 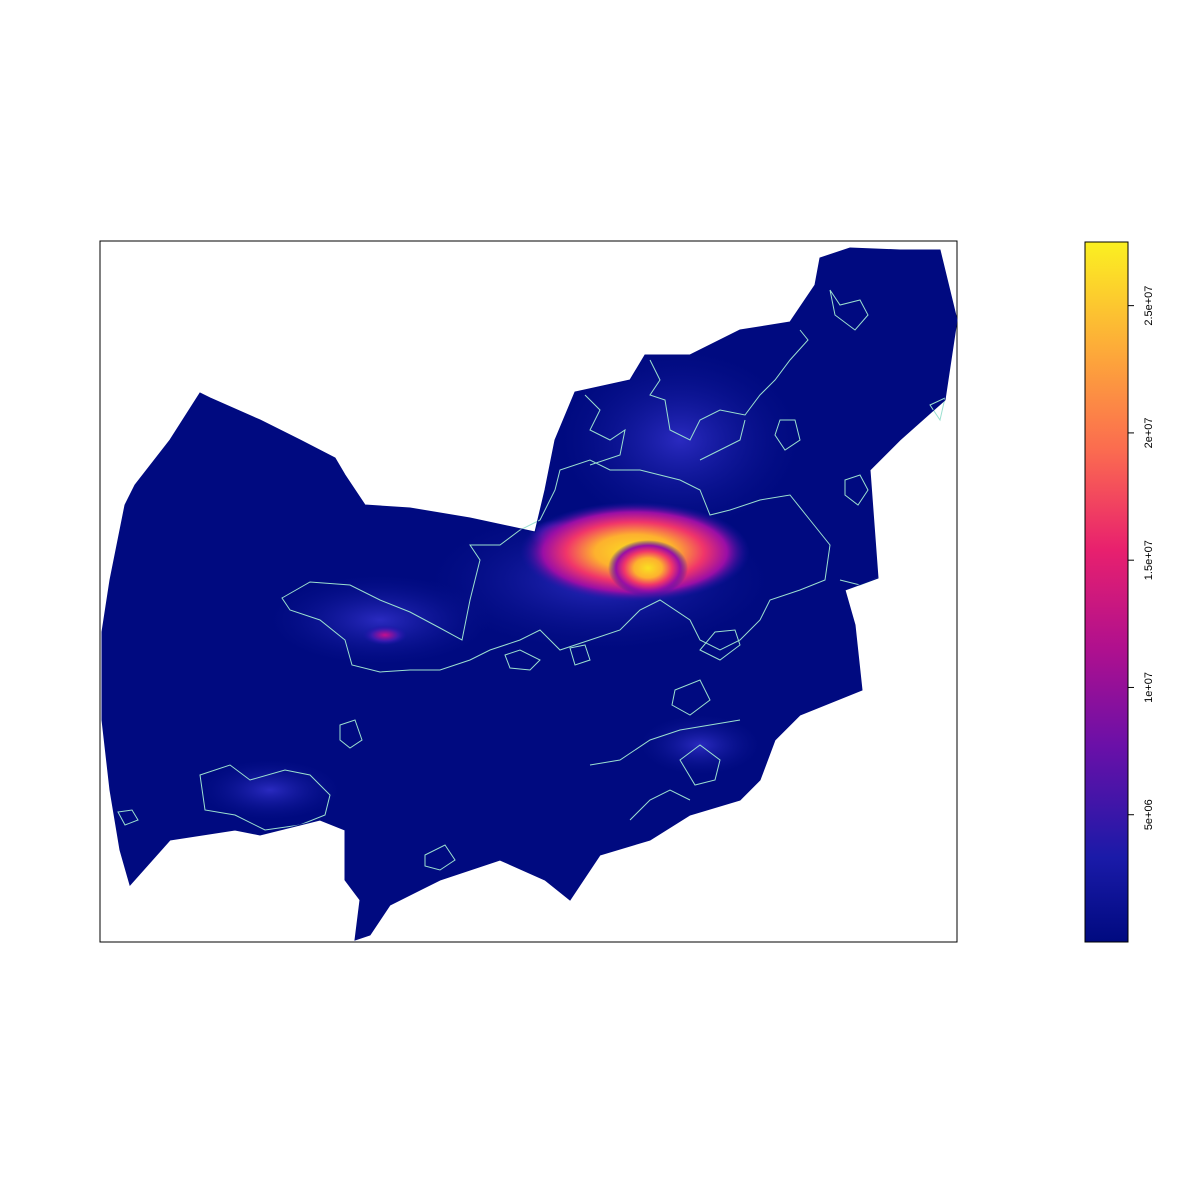 What do you see at coordinates (720, 645) in the screenshot?
I see `contour-blob-se` at bounding box center [720, 645].